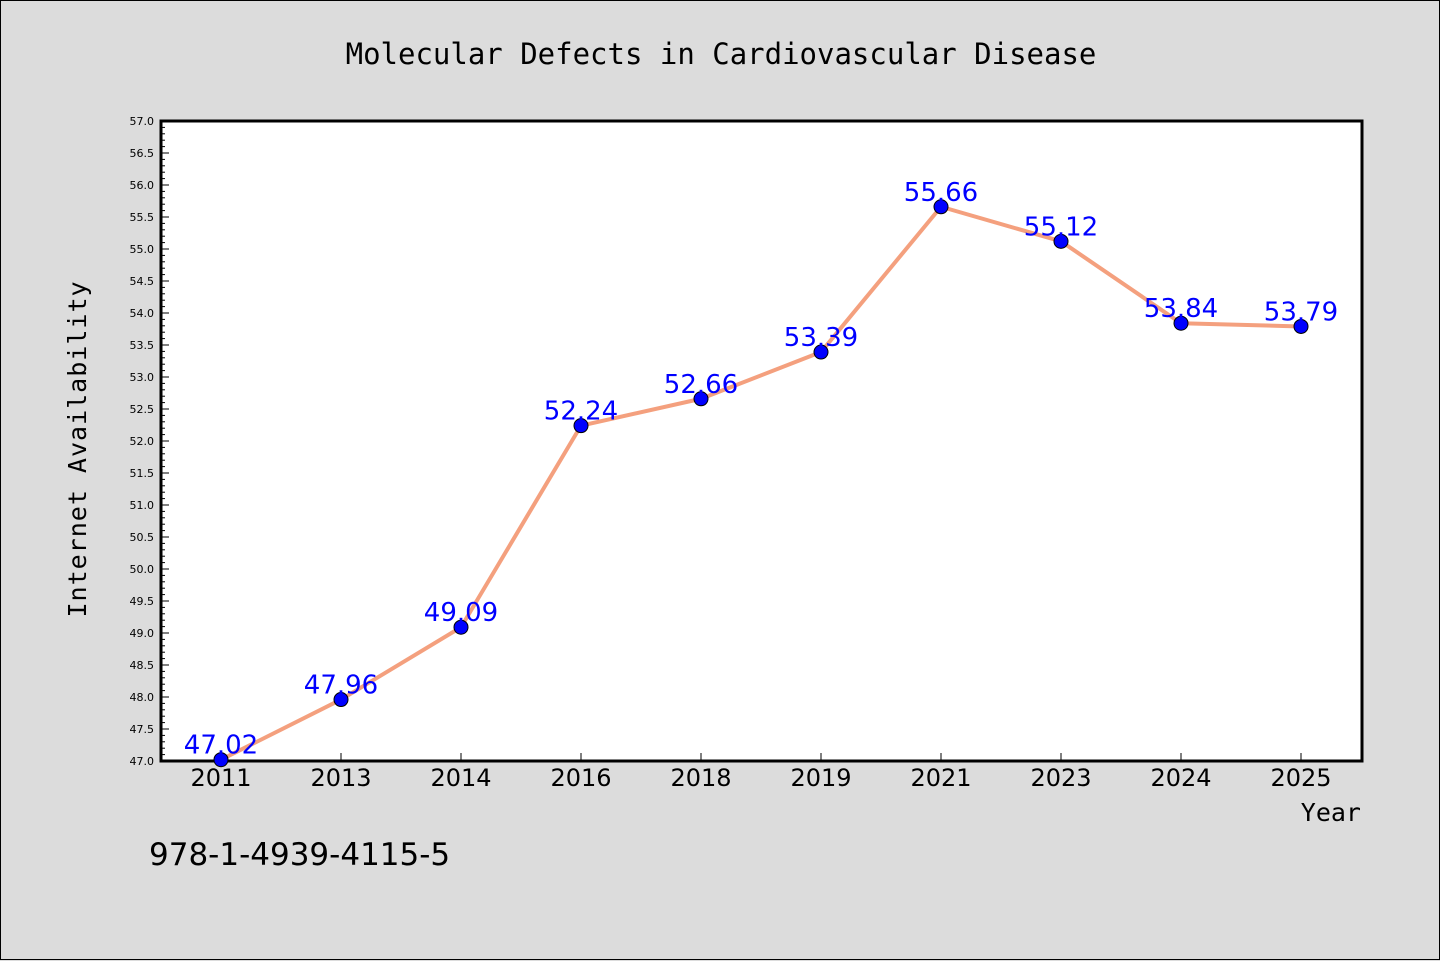  Describe the element at coordinates (142, 121) in the screenshot. I see `y-tick-label: 57.0` at that location.